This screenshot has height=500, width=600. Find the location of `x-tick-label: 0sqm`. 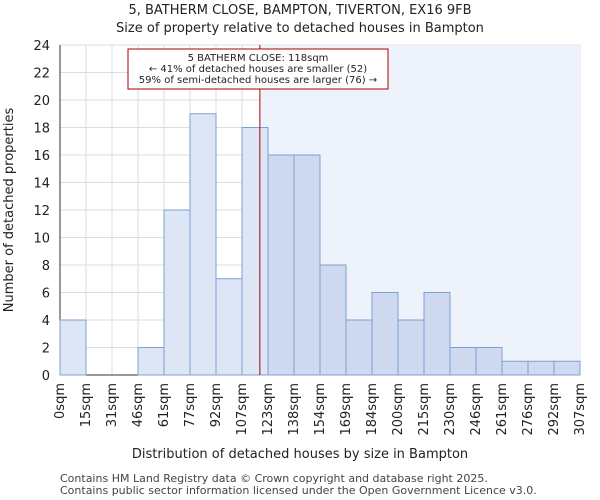

x-tick-label: 0sqm is located at coordinates (60, 401).